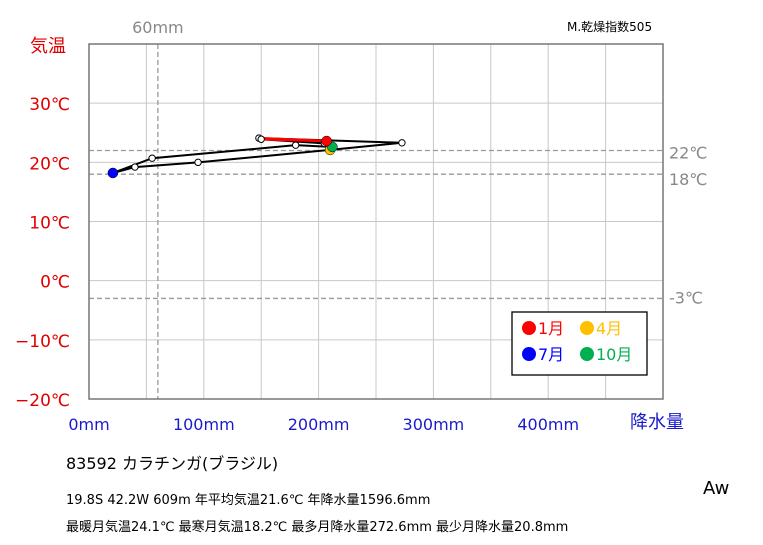 This screenshot has height=545, width=763. I want to click on ref-label-temp: 18℃, so click(688, 179).